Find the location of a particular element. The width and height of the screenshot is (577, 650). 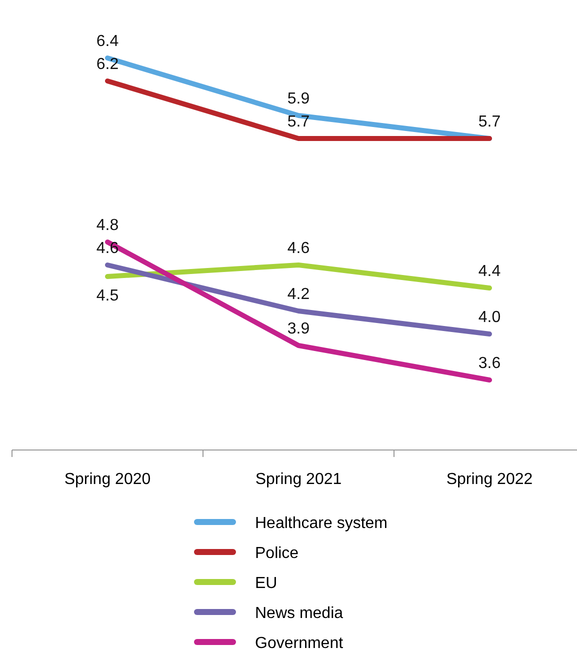

data-label: 4.5 is located at coordinates (107, 296).